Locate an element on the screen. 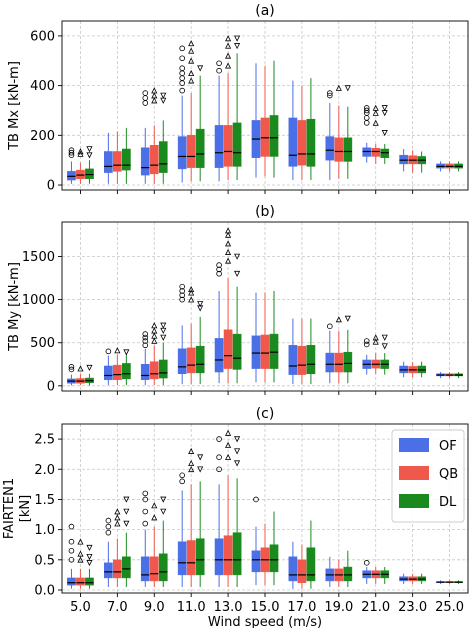  legend-label-dl: DL is located at coordinates (448, 502).